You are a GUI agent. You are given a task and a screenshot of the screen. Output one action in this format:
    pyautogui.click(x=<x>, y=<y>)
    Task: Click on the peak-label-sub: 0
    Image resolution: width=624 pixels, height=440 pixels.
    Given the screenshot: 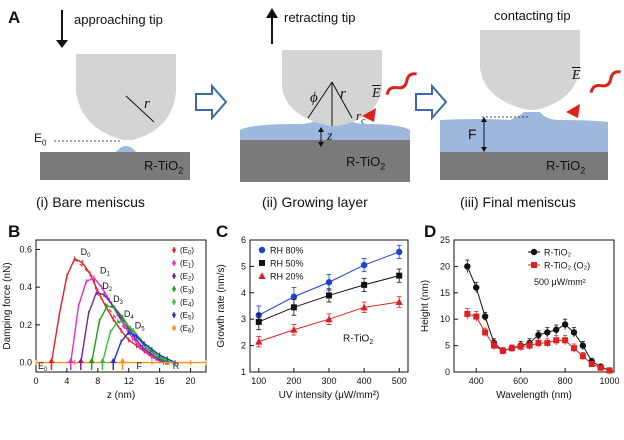 What is the action you would take?
    pyautogui.click(x=89, y=256)
    